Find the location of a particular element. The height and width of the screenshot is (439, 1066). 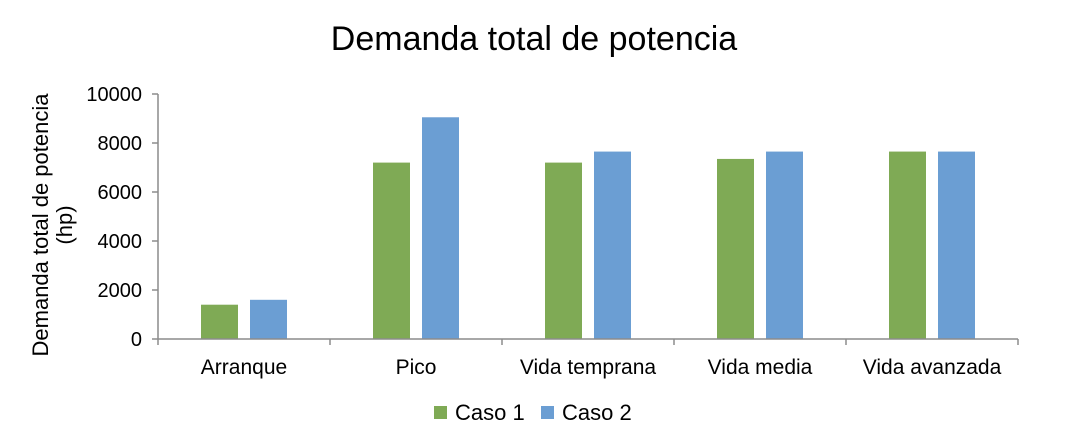

y-axis-label-line-1: Demanda total de potencia is located at coordinates (40, 225).